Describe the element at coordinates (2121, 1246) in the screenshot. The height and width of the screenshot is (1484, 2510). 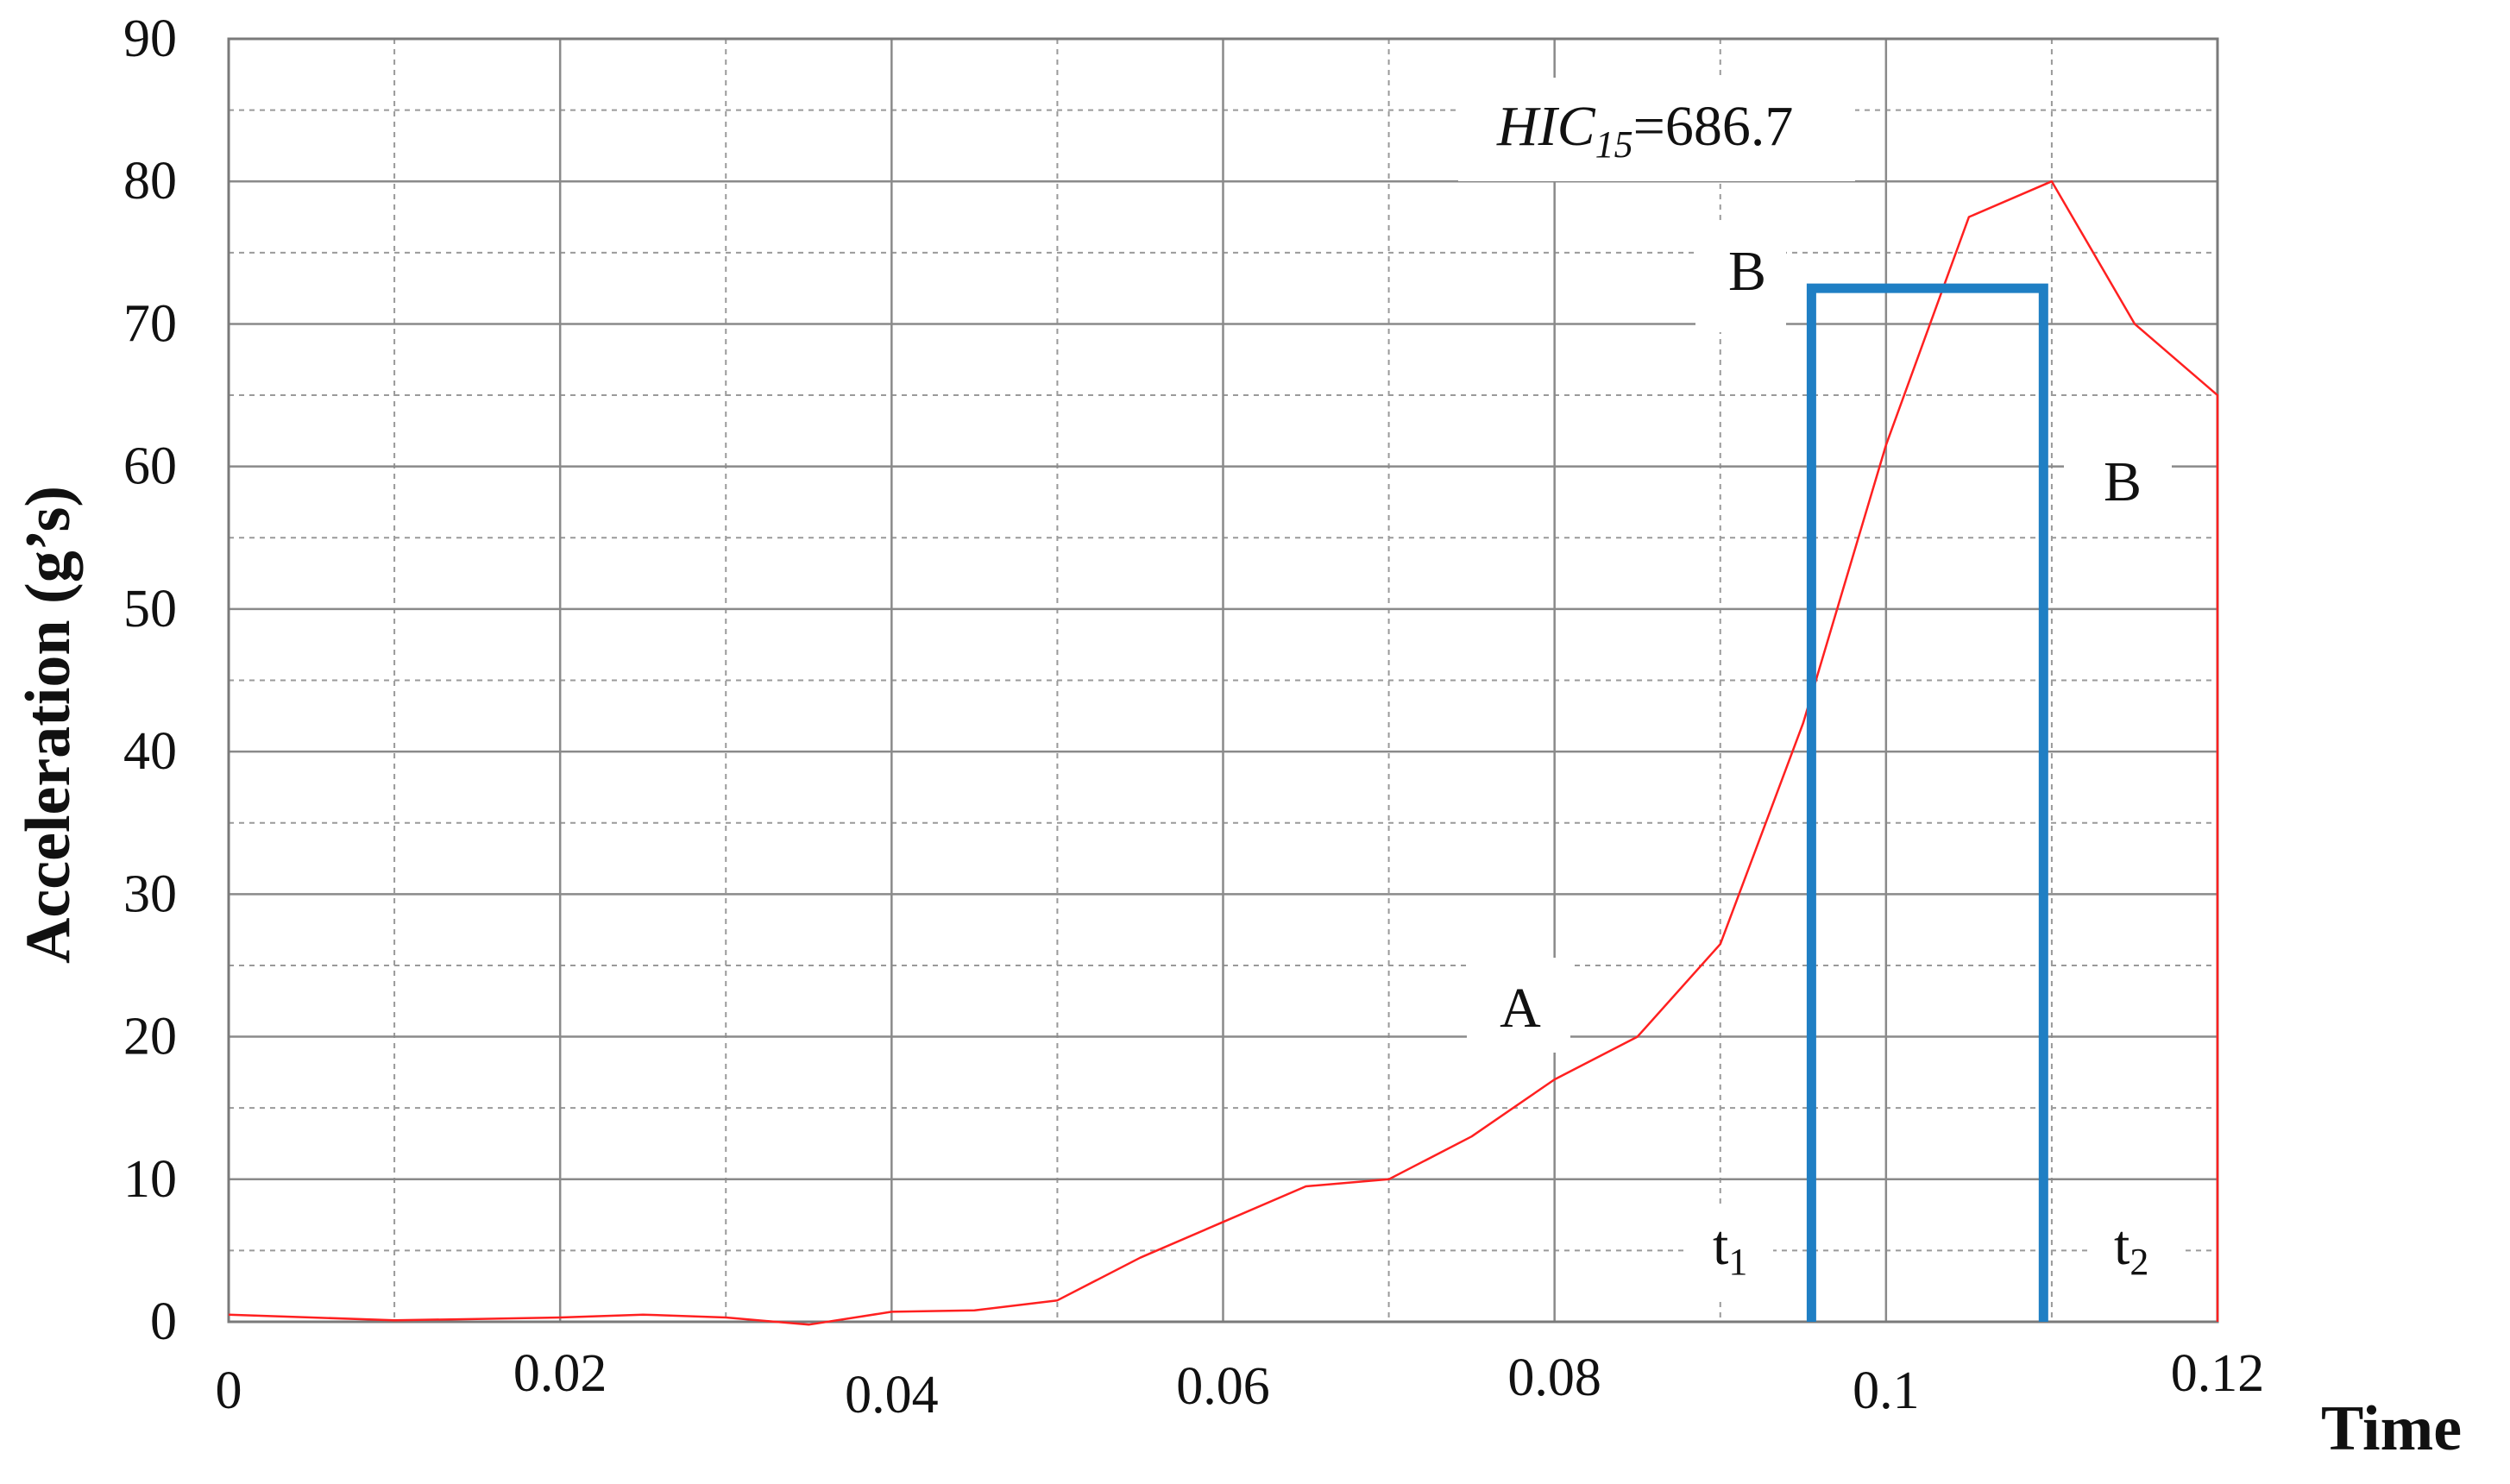
I see `t2-base: t` at that location.